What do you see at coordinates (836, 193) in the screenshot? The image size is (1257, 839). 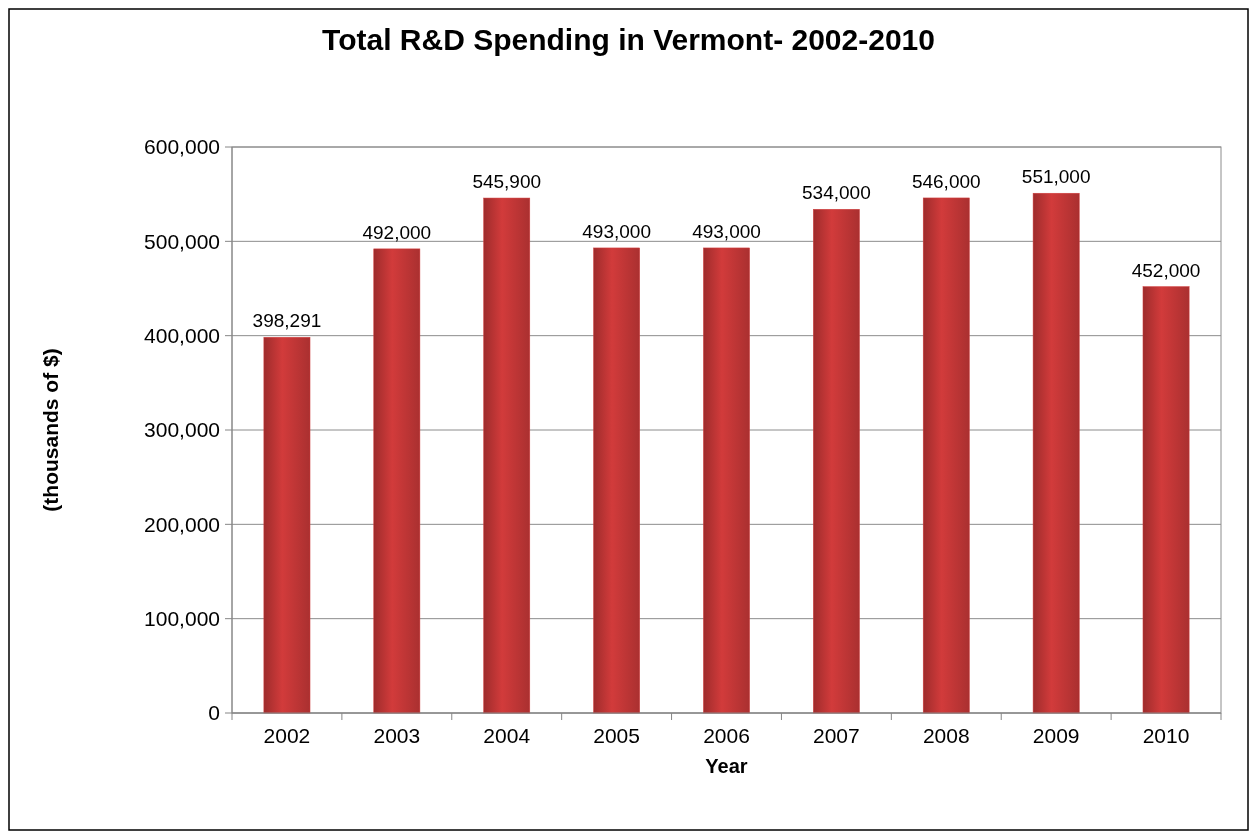 I see `data-label: 534,000` at bounding box center [836, 193].